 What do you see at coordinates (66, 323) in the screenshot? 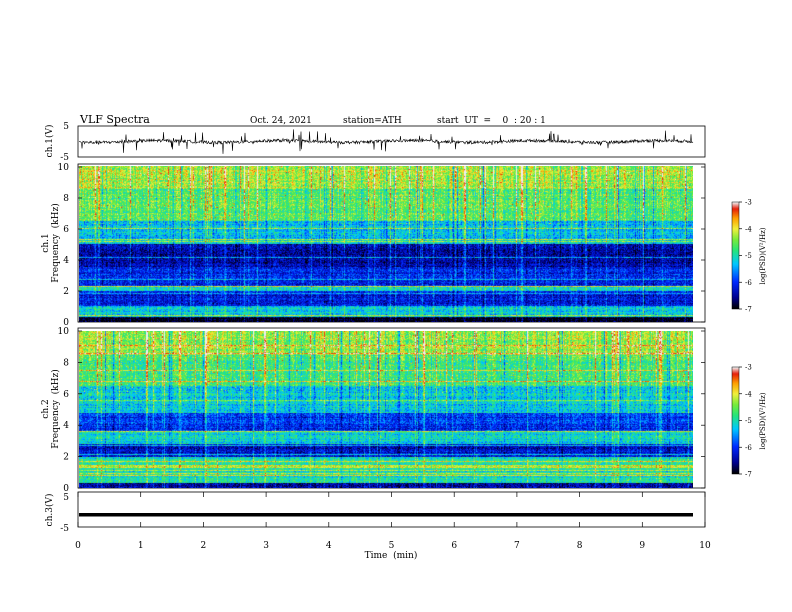
I see `ch1-spec-ytick-0: 0` at bounding box center [66, 323].